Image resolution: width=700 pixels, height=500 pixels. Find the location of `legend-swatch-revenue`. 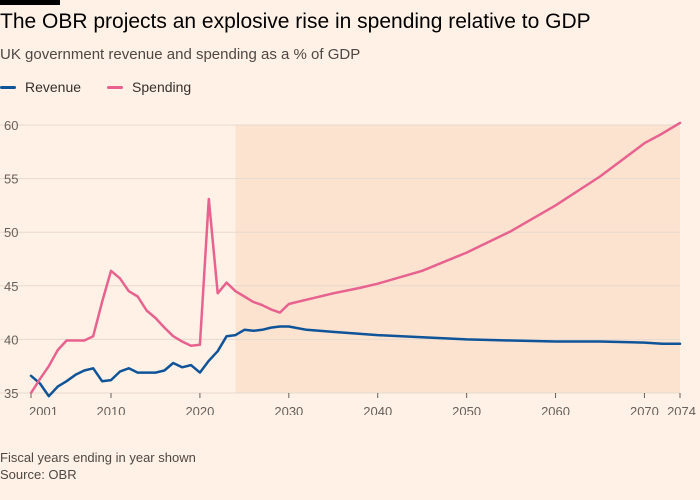

legend-swatch-revenue is located at coordinates (8, 87).